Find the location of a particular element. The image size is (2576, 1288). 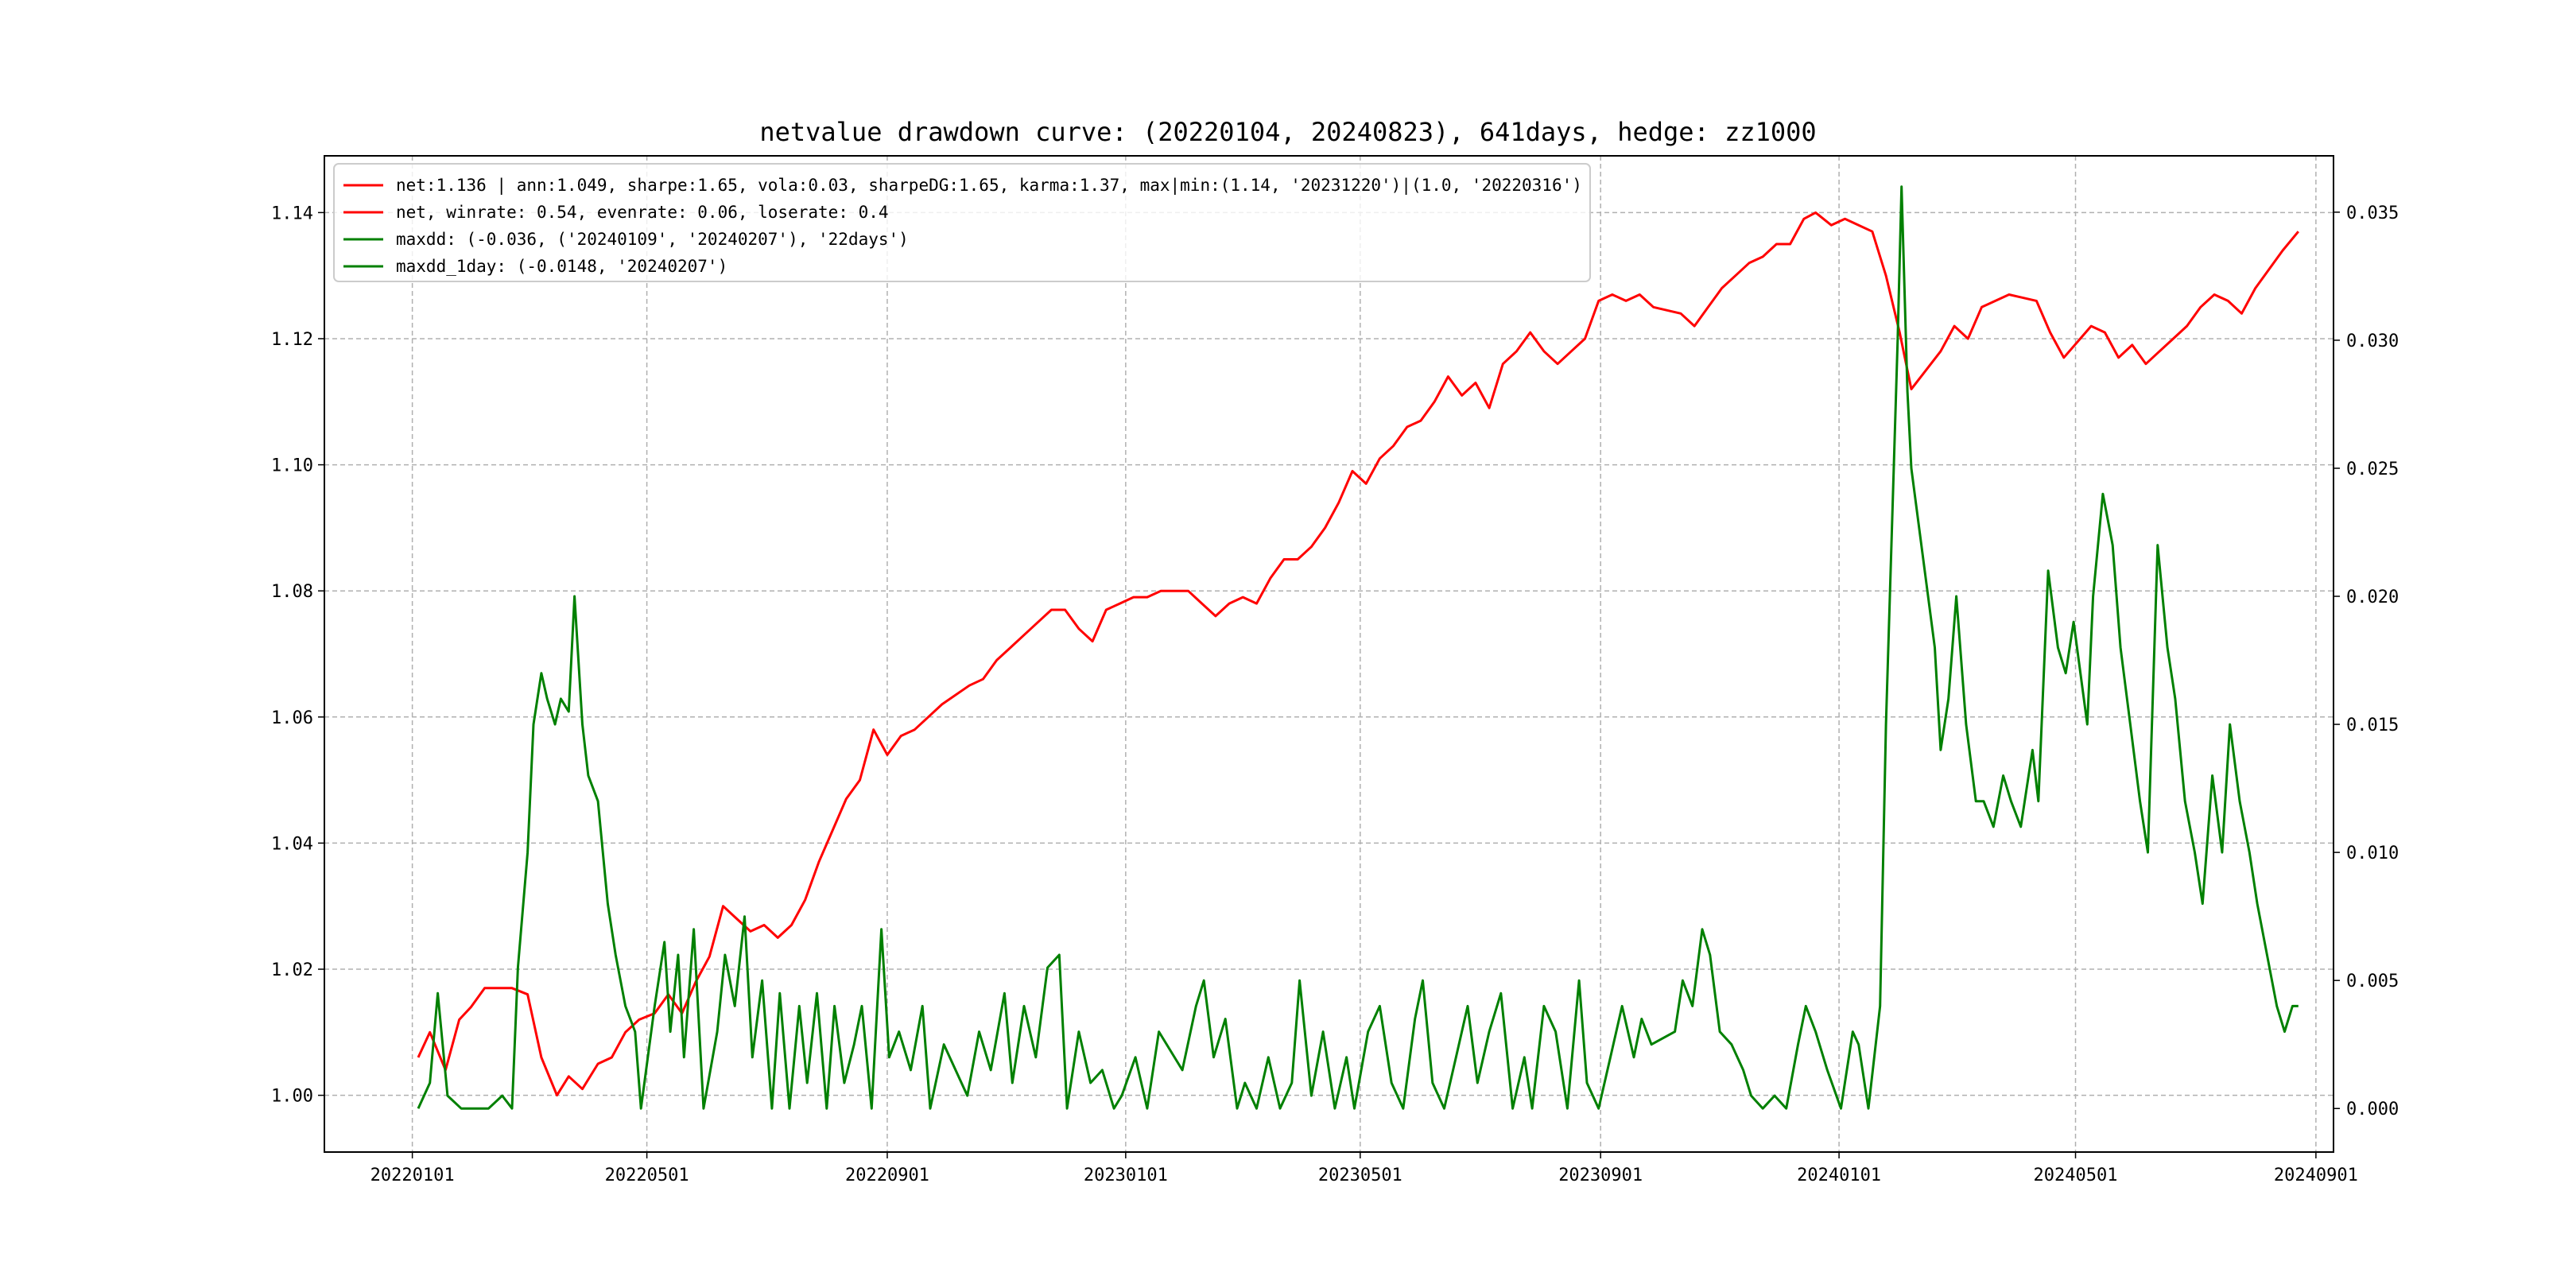

right-y-tick-label-1: 0.005 is located at coordinates (2372, 982).